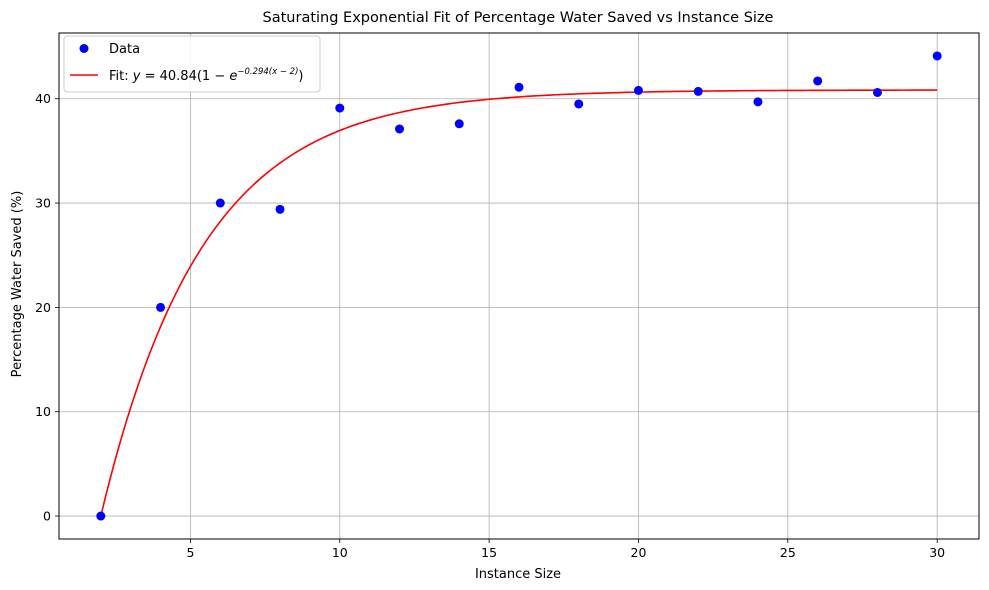 The width and height of the screenshot is (989, 590). I want to click on legend-fit-close: ), so click(300, 76).